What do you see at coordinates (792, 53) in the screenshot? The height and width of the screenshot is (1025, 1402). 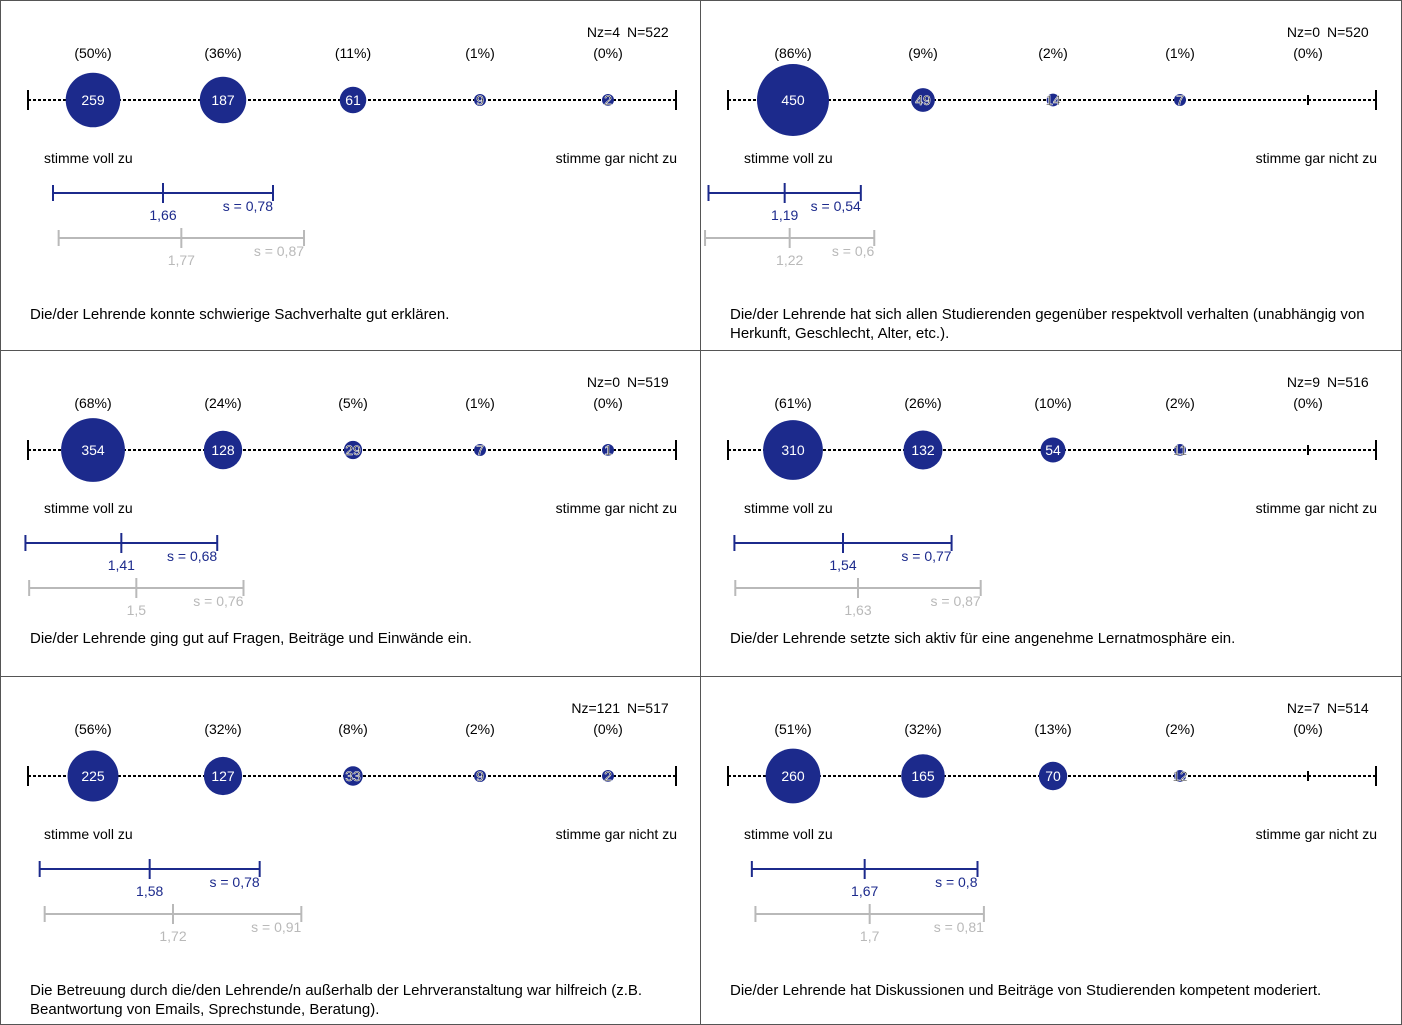 I see `percent-label: (86%)` at bounding box center [792, 53].